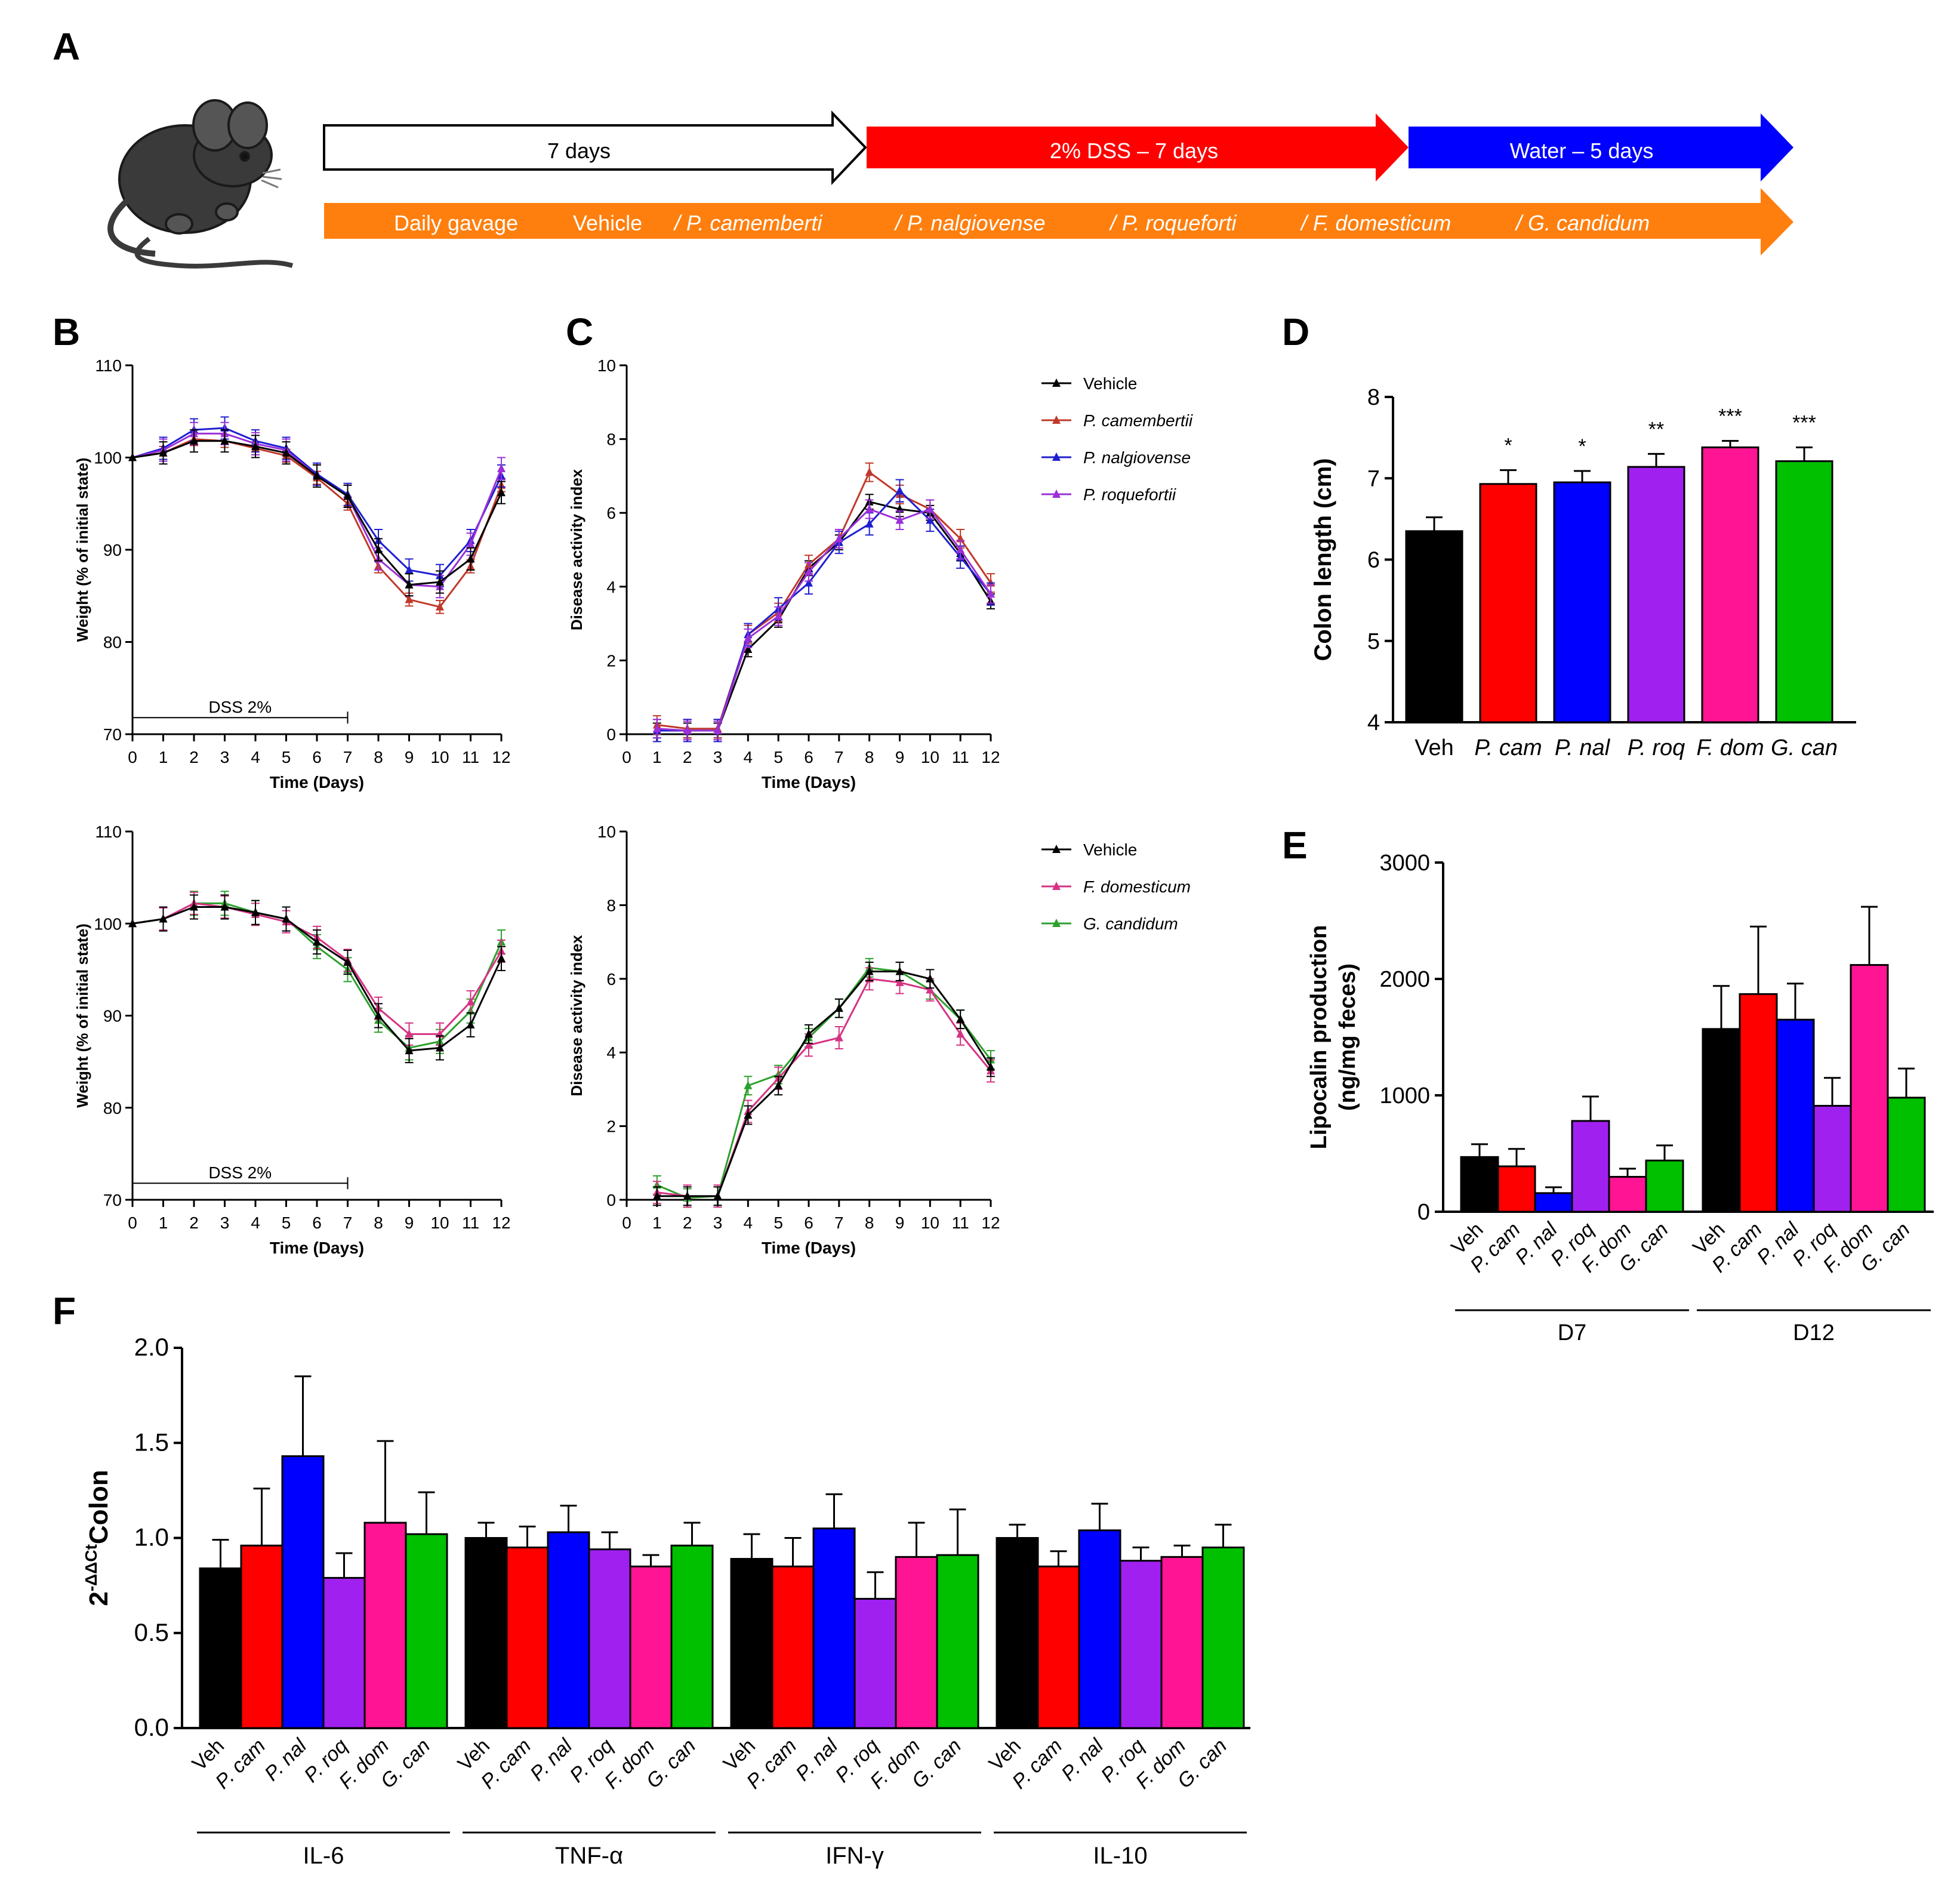  I want to click on x-tick-label: P. cam, so click(1508, 748).